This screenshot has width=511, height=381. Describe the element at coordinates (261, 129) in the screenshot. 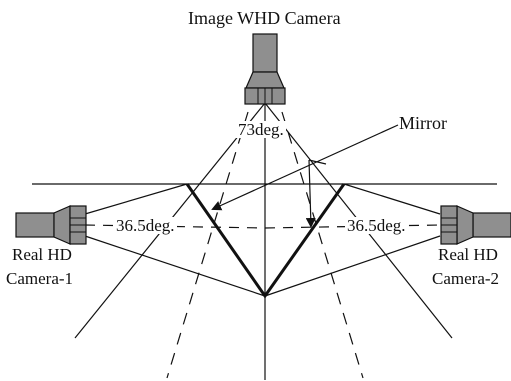

I see `top-angle-label: 73deg.` at that location.